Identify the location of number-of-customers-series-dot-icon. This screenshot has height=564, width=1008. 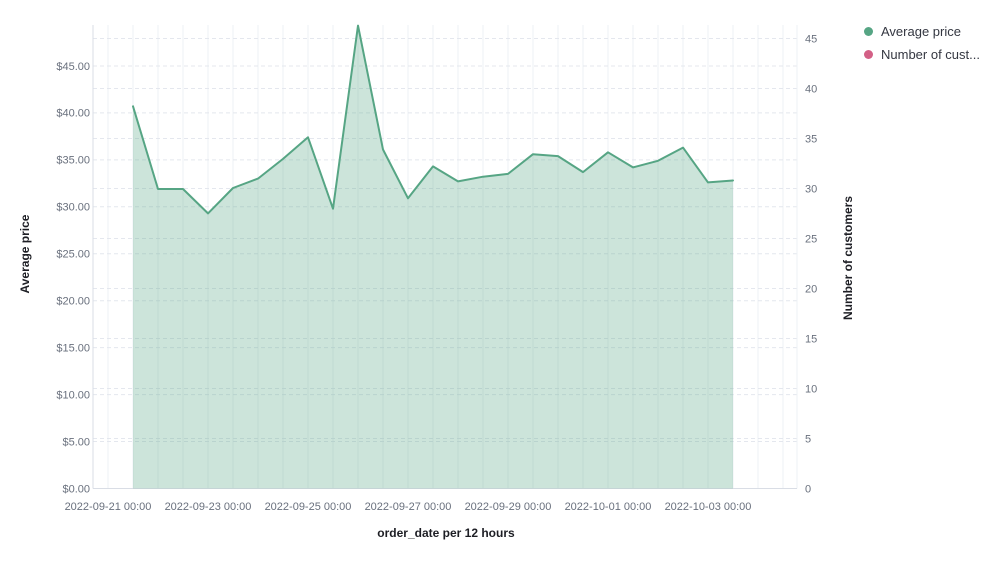
(868, 54).